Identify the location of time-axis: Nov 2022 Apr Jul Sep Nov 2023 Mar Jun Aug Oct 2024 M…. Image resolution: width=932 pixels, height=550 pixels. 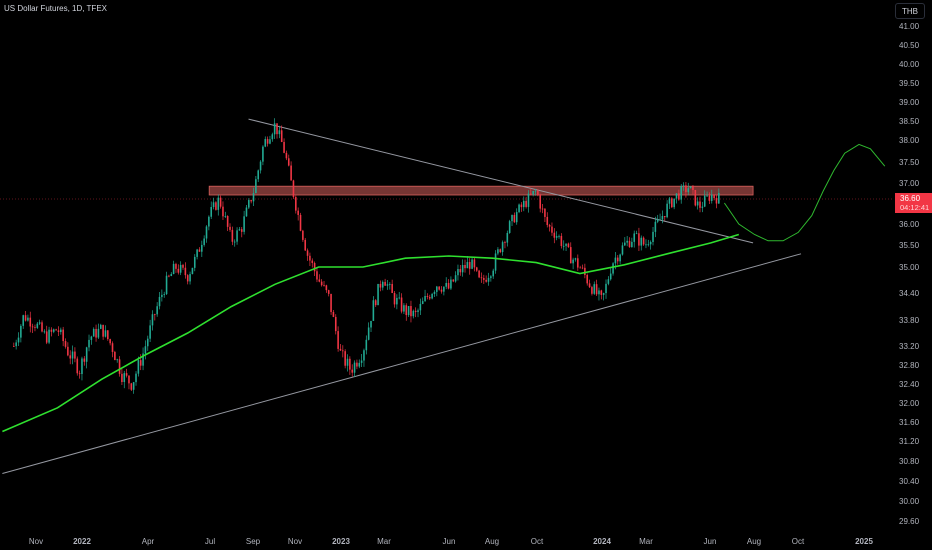
(451, 541).